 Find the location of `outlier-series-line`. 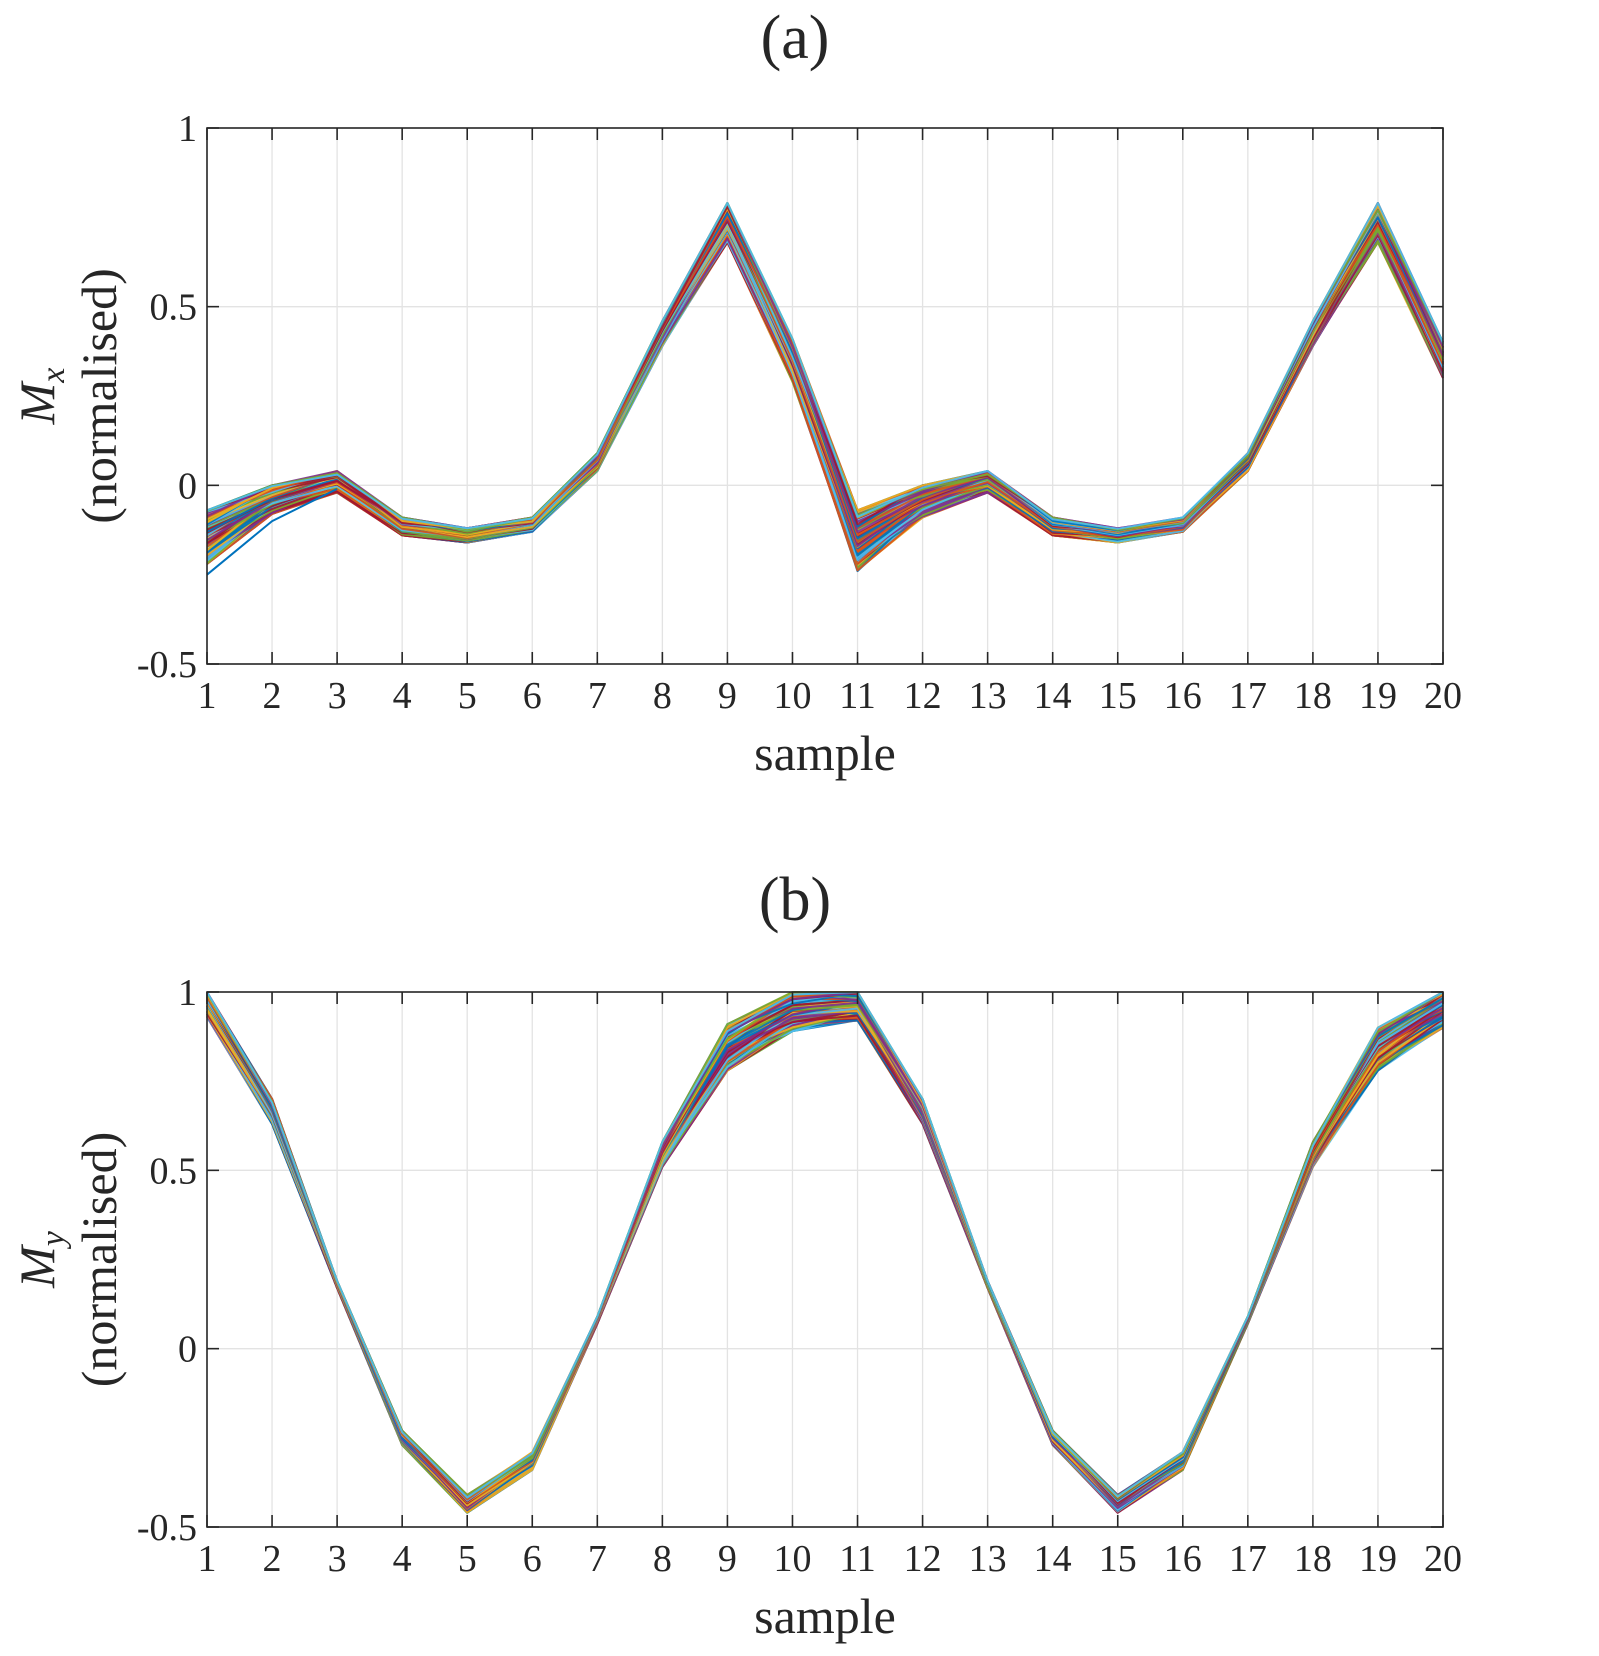

outlier-series-line is located at coordinates (272, 532).